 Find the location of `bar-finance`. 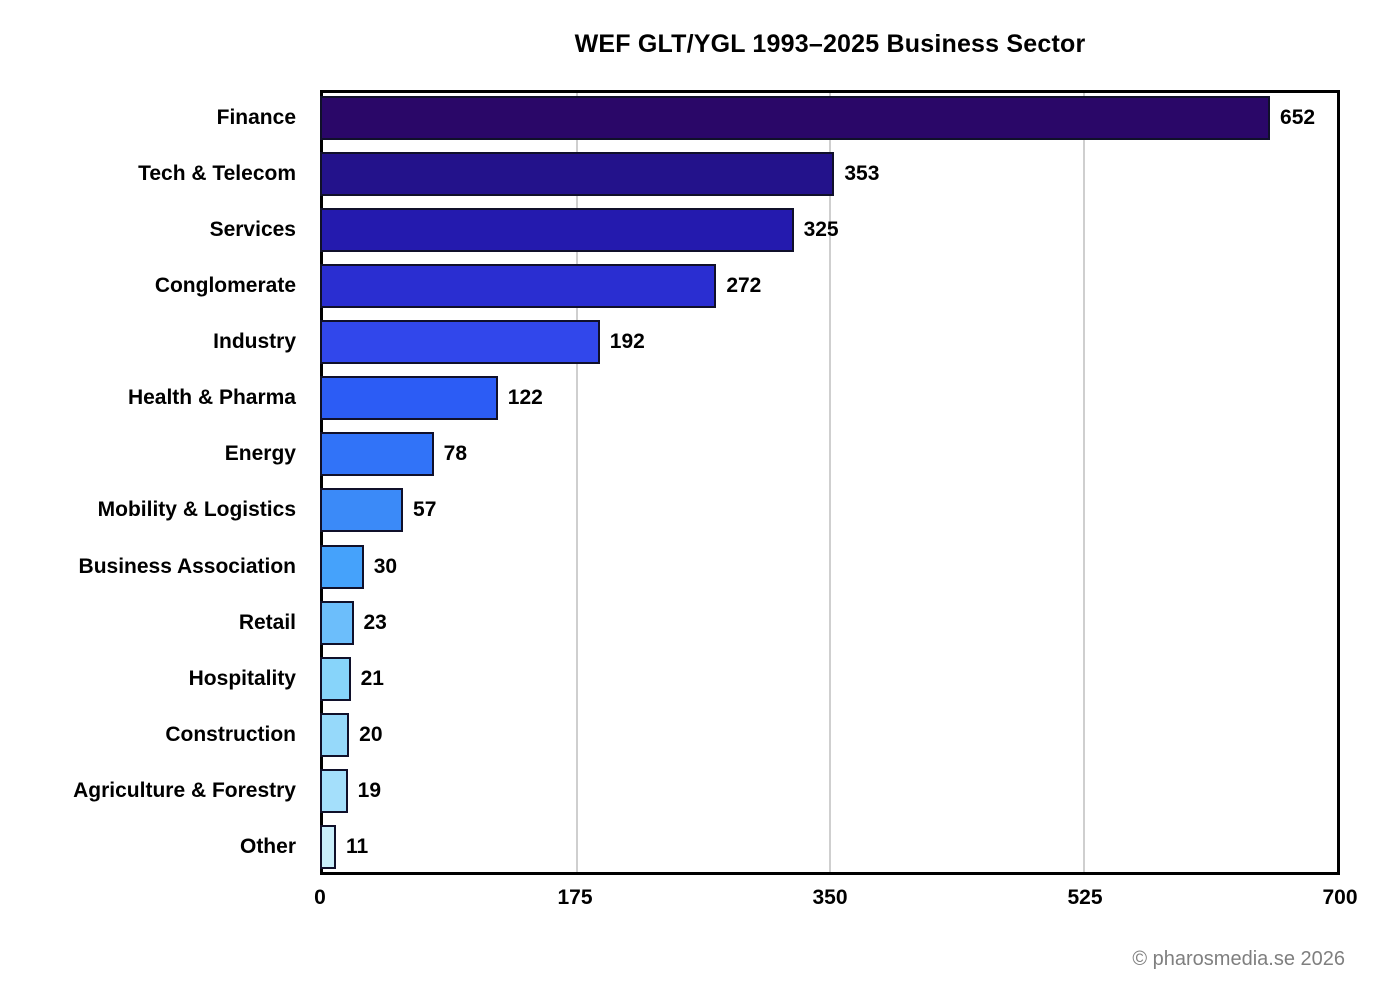

bar-finance is located at coordinates (795, 118).